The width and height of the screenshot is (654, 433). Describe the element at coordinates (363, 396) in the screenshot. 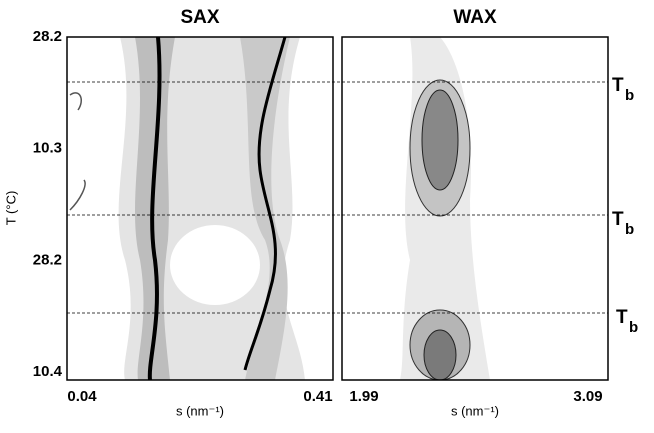

I see `x-tick-label: 1.99` at that location.